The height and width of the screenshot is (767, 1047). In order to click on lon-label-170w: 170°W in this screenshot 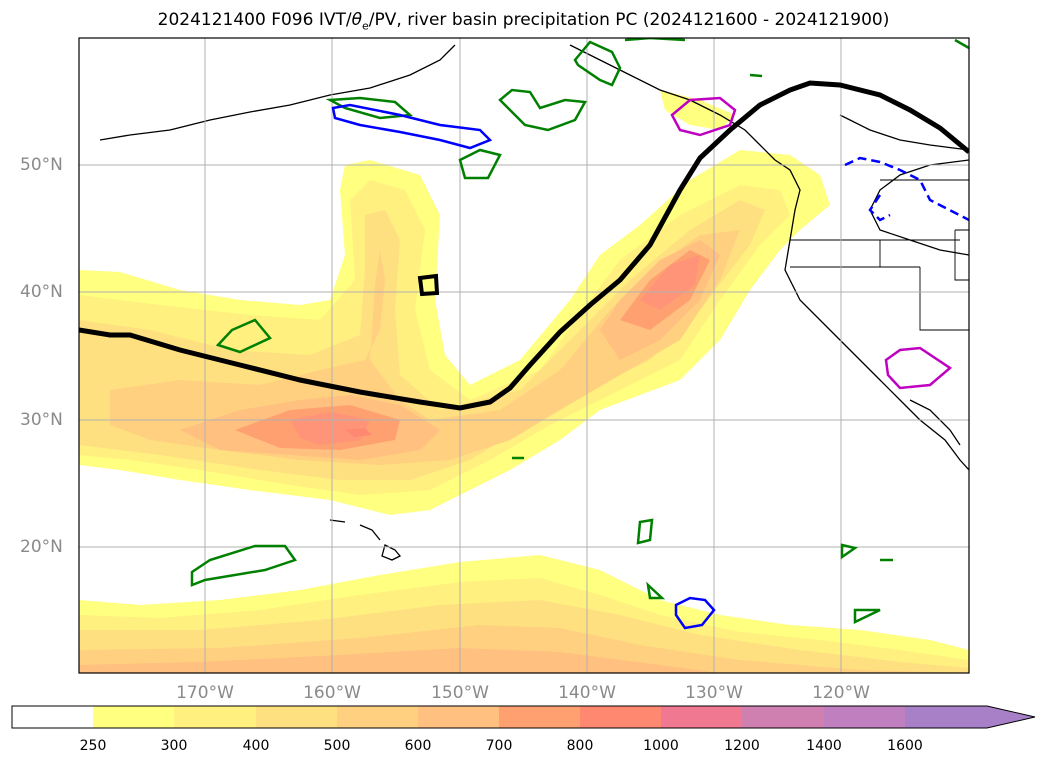, I will do `click(205, 693)`.